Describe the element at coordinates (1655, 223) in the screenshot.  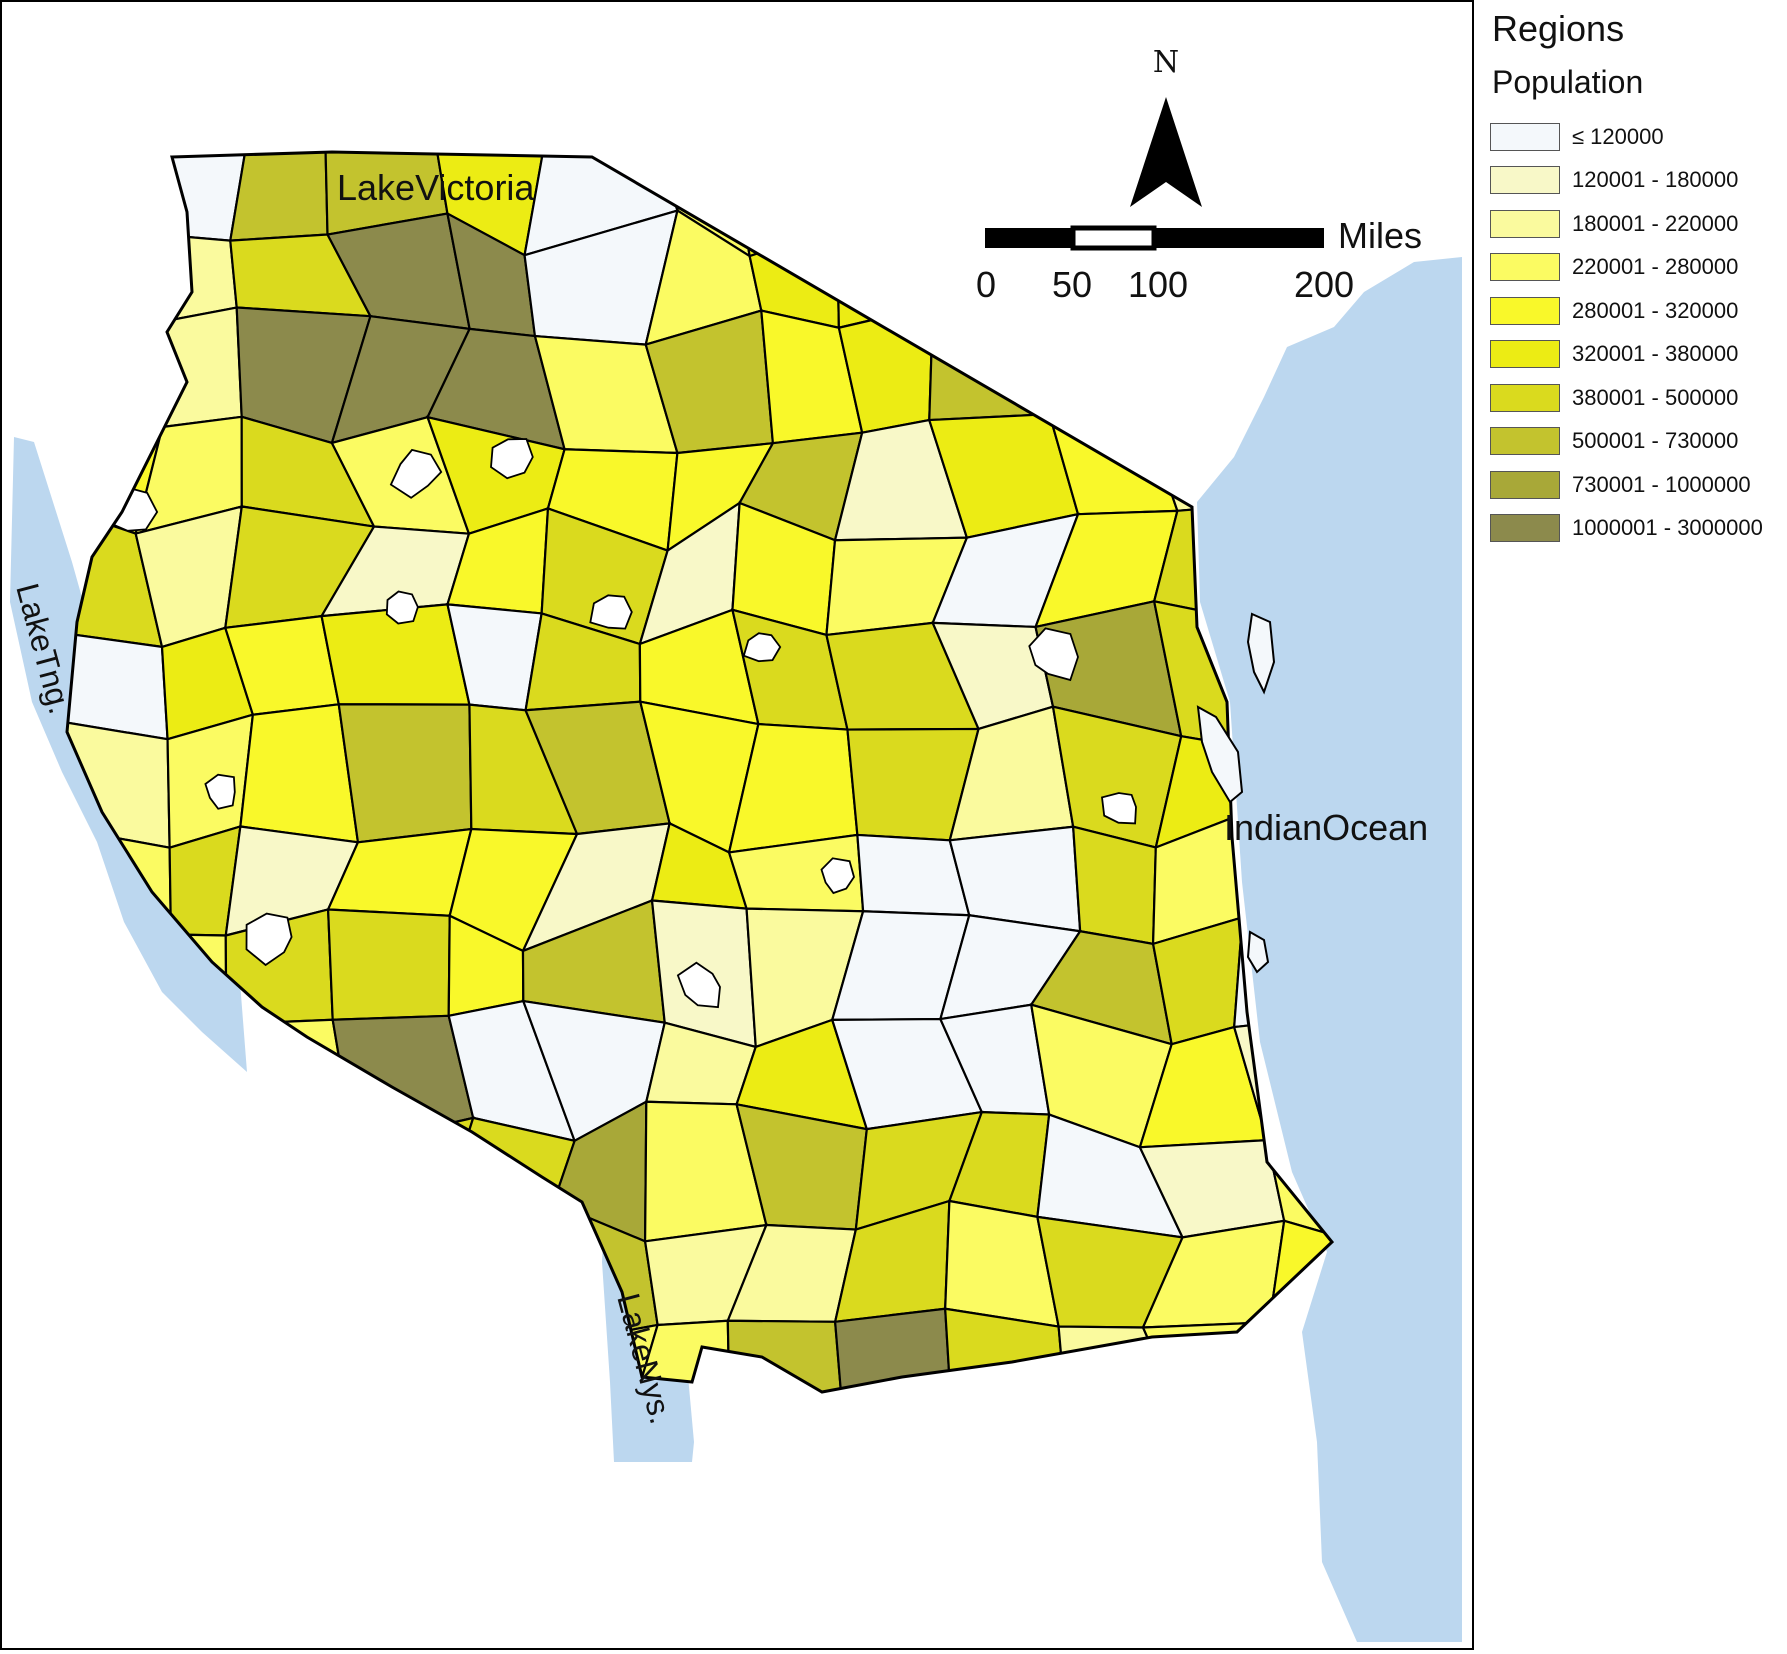
I see `legend-label: 180001 - 220000` at that location.